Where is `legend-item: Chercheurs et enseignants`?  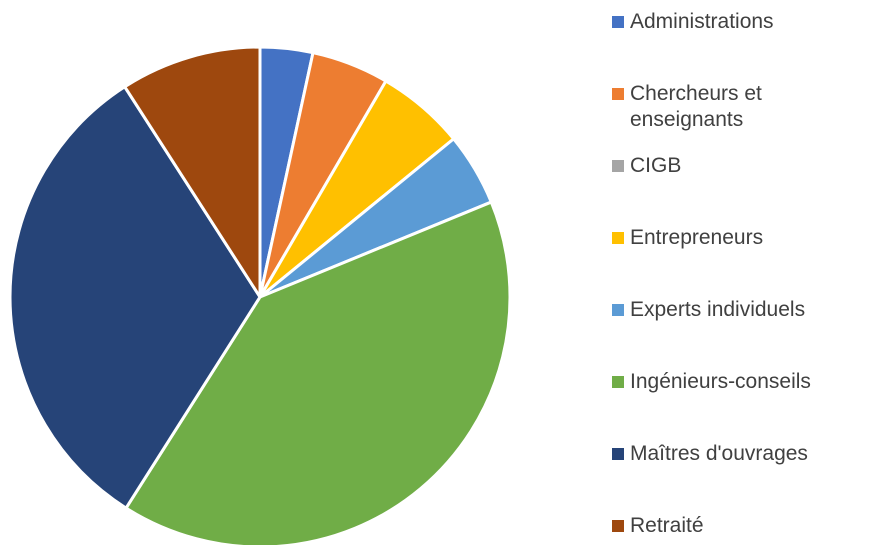
legend-item: Chercheurs et enseignants is located at coordinates (732, 107).